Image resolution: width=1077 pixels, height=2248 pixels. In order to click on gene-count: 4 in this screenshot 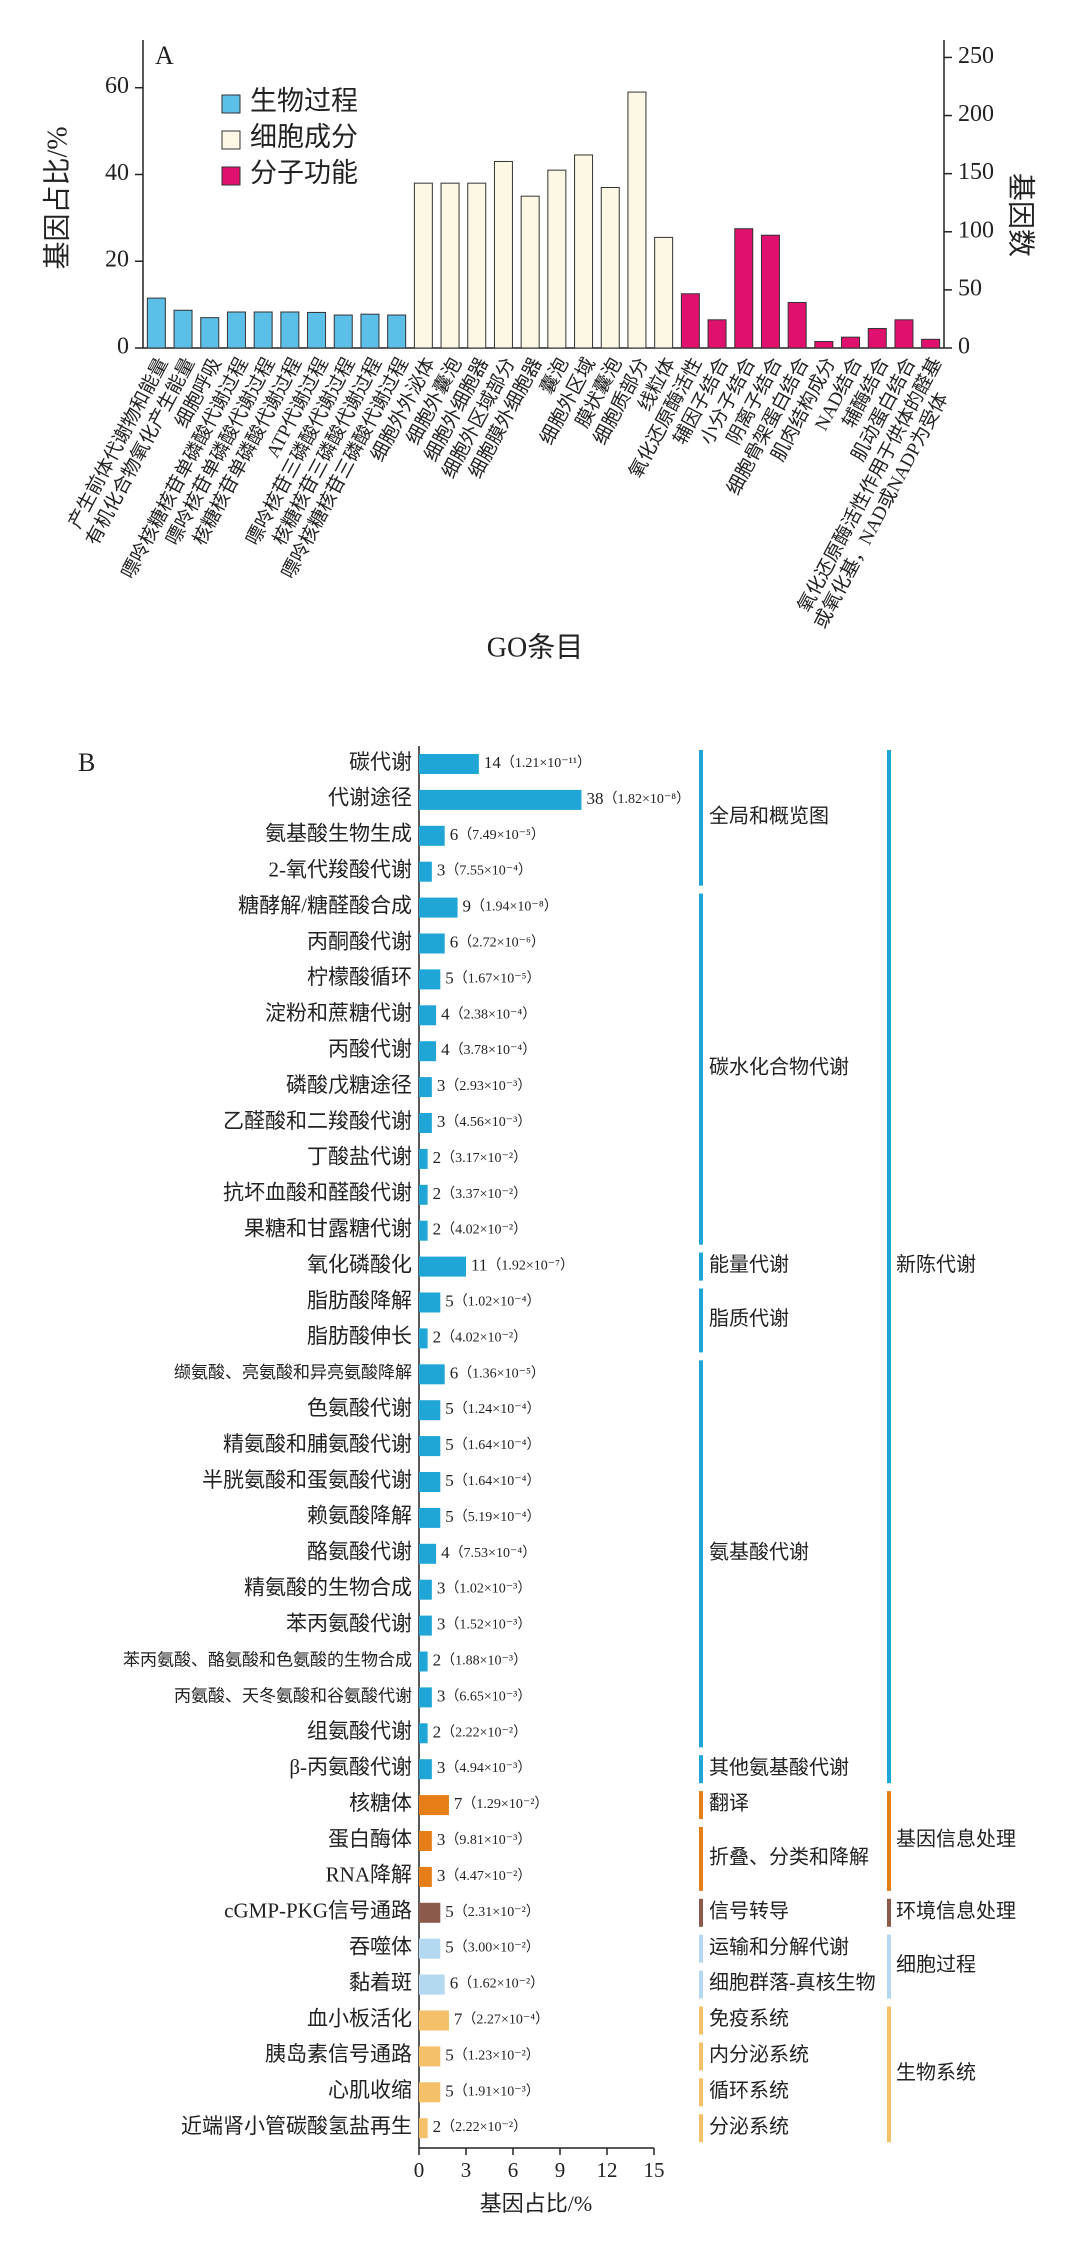, I will do `click(445, 1013)`.